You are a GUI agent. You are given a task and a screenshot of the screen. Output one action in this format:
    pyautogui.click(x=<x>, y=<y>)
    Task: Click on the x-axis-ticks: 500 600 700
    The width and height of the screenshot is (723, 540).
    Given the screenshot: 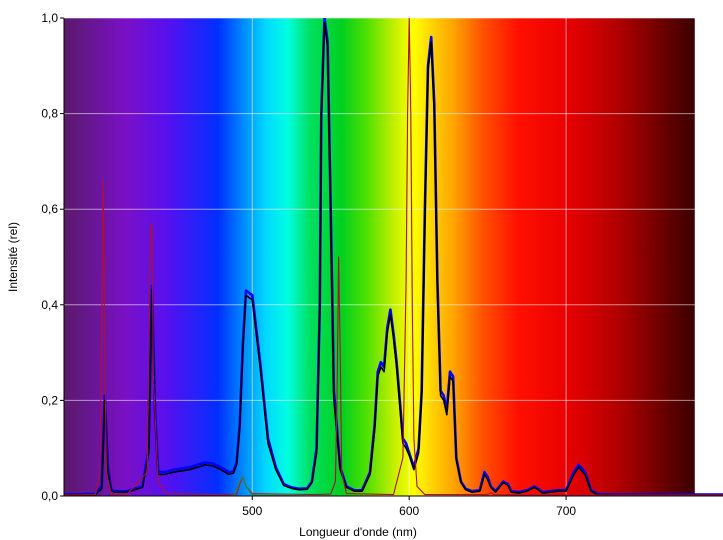 What is the action you would take?
    pyautogui.click(x=409, y=507)
    